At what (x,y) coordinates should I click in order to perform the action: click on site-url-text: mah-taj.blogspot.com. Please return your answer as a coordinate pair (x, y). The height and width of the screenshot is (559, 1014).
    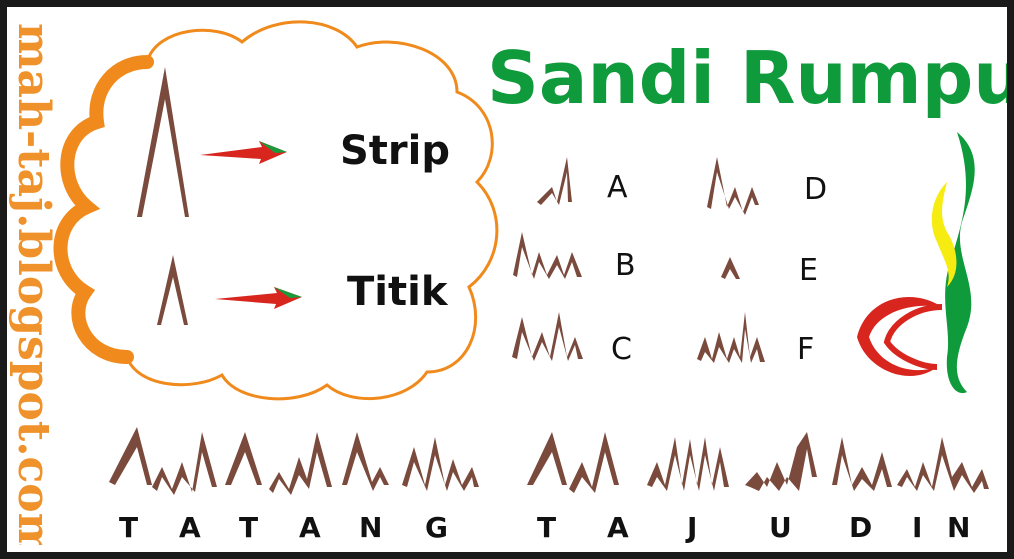
    Looking at the image, I should click on (33, 287).